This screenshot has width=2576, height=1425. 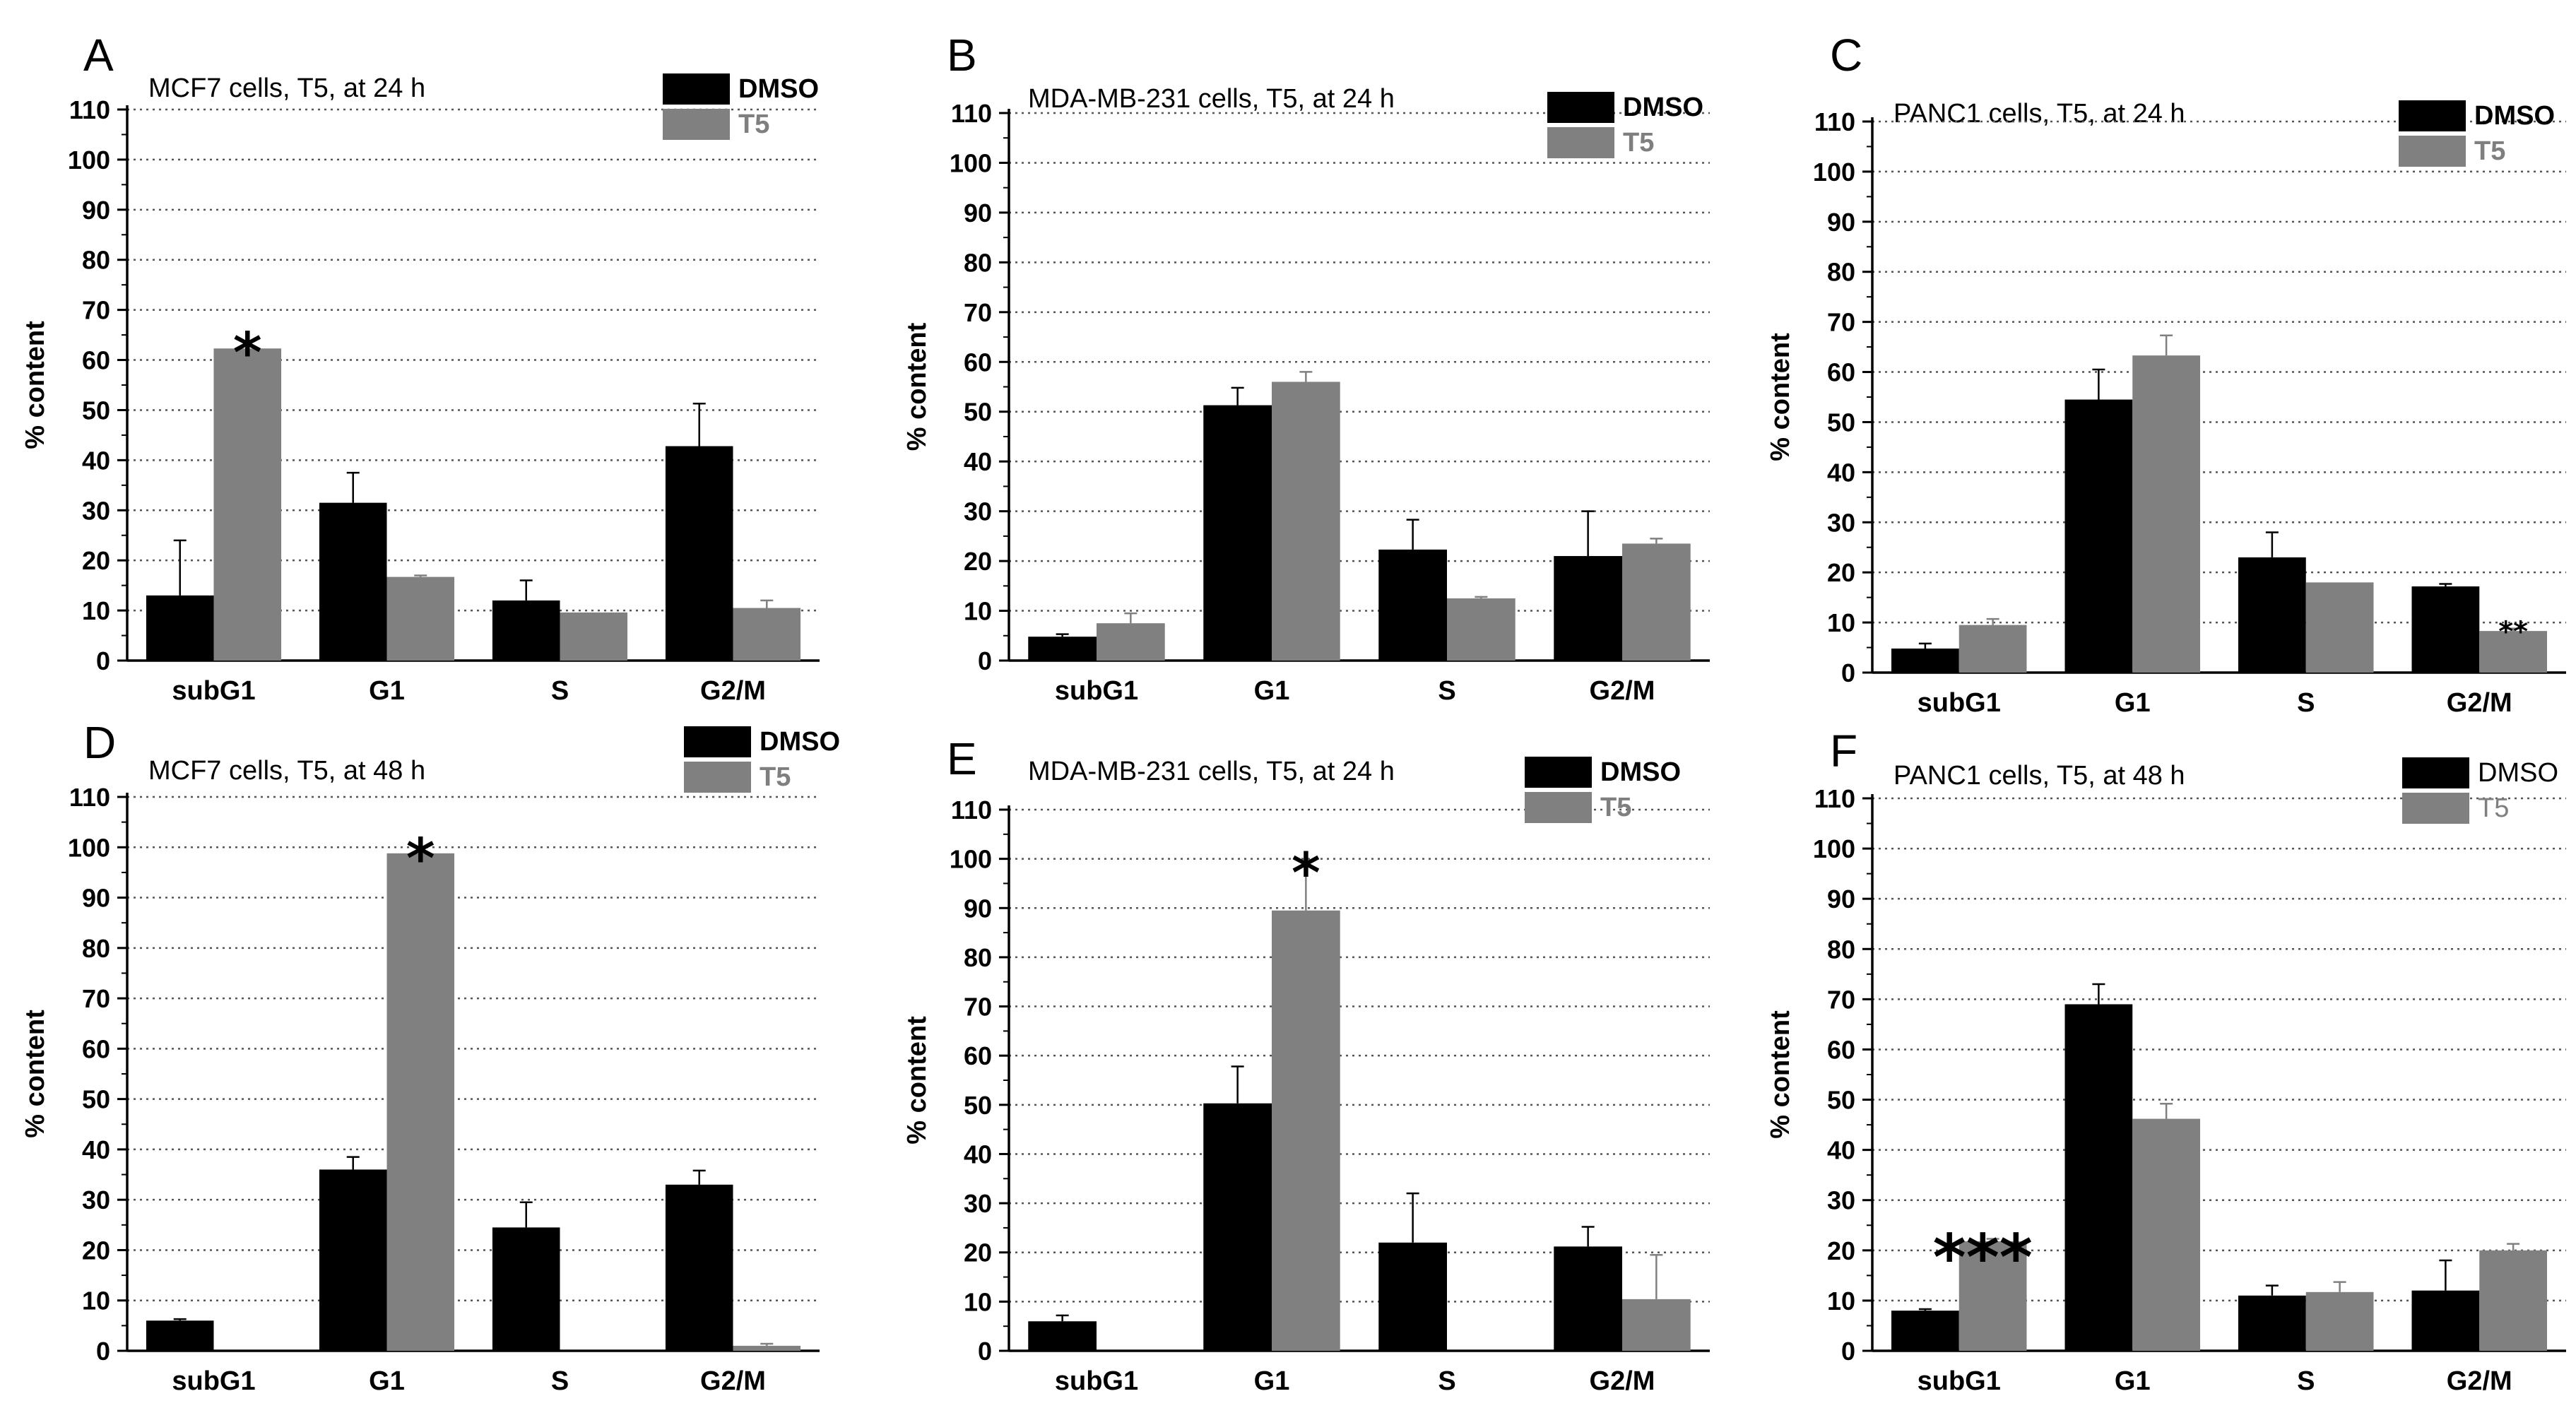 What do you see at coordinates (2513, 632) in the screenshot?
I see `significance-marker: **` at bounding box center [2513, 632].